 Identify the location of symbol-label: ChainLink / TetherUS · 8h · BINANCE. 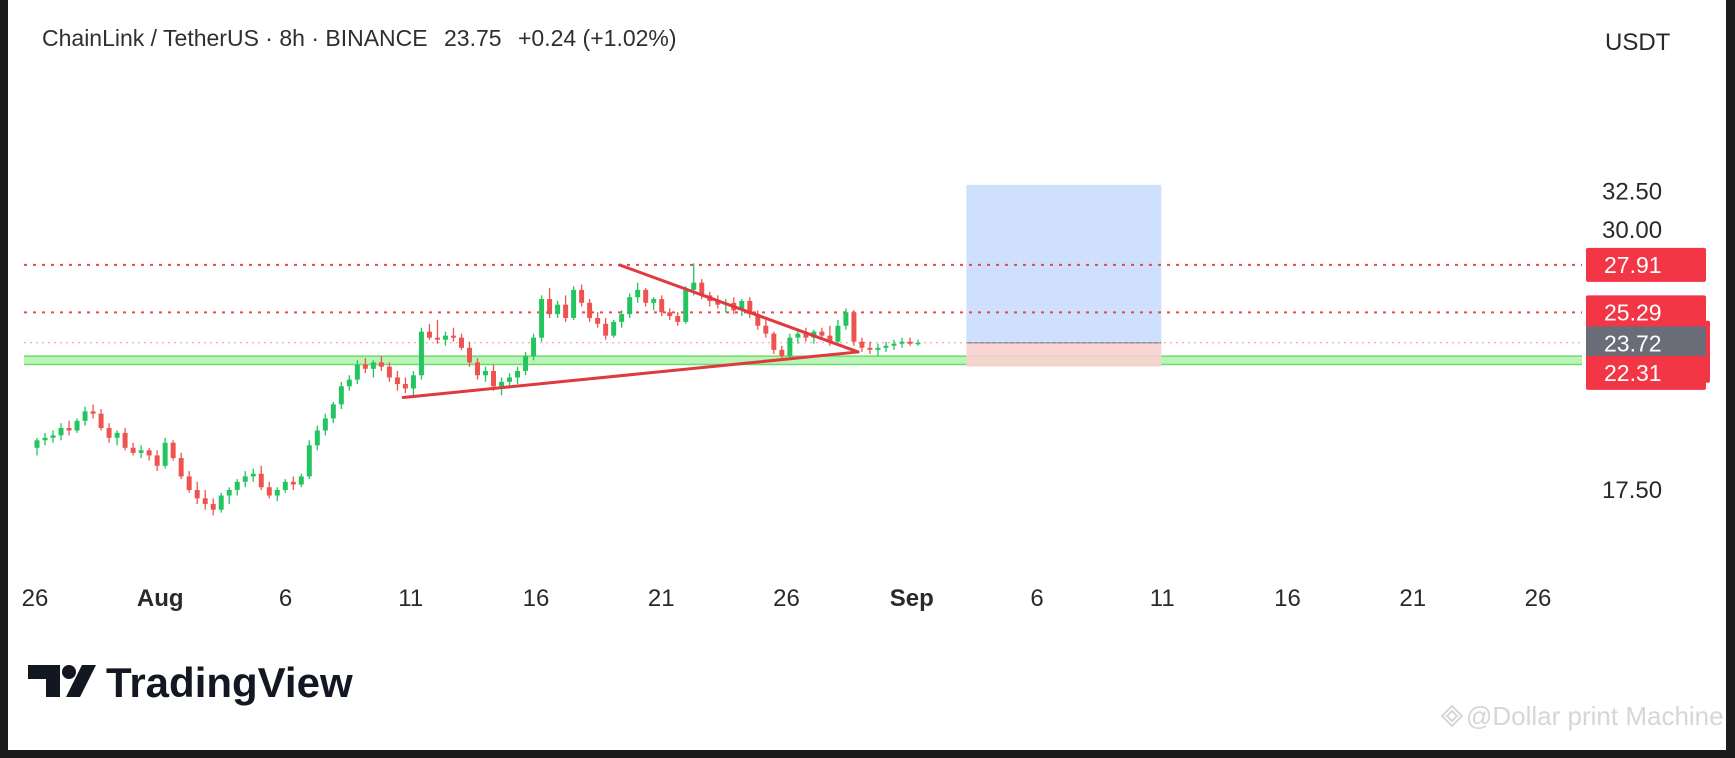
(235, 38).